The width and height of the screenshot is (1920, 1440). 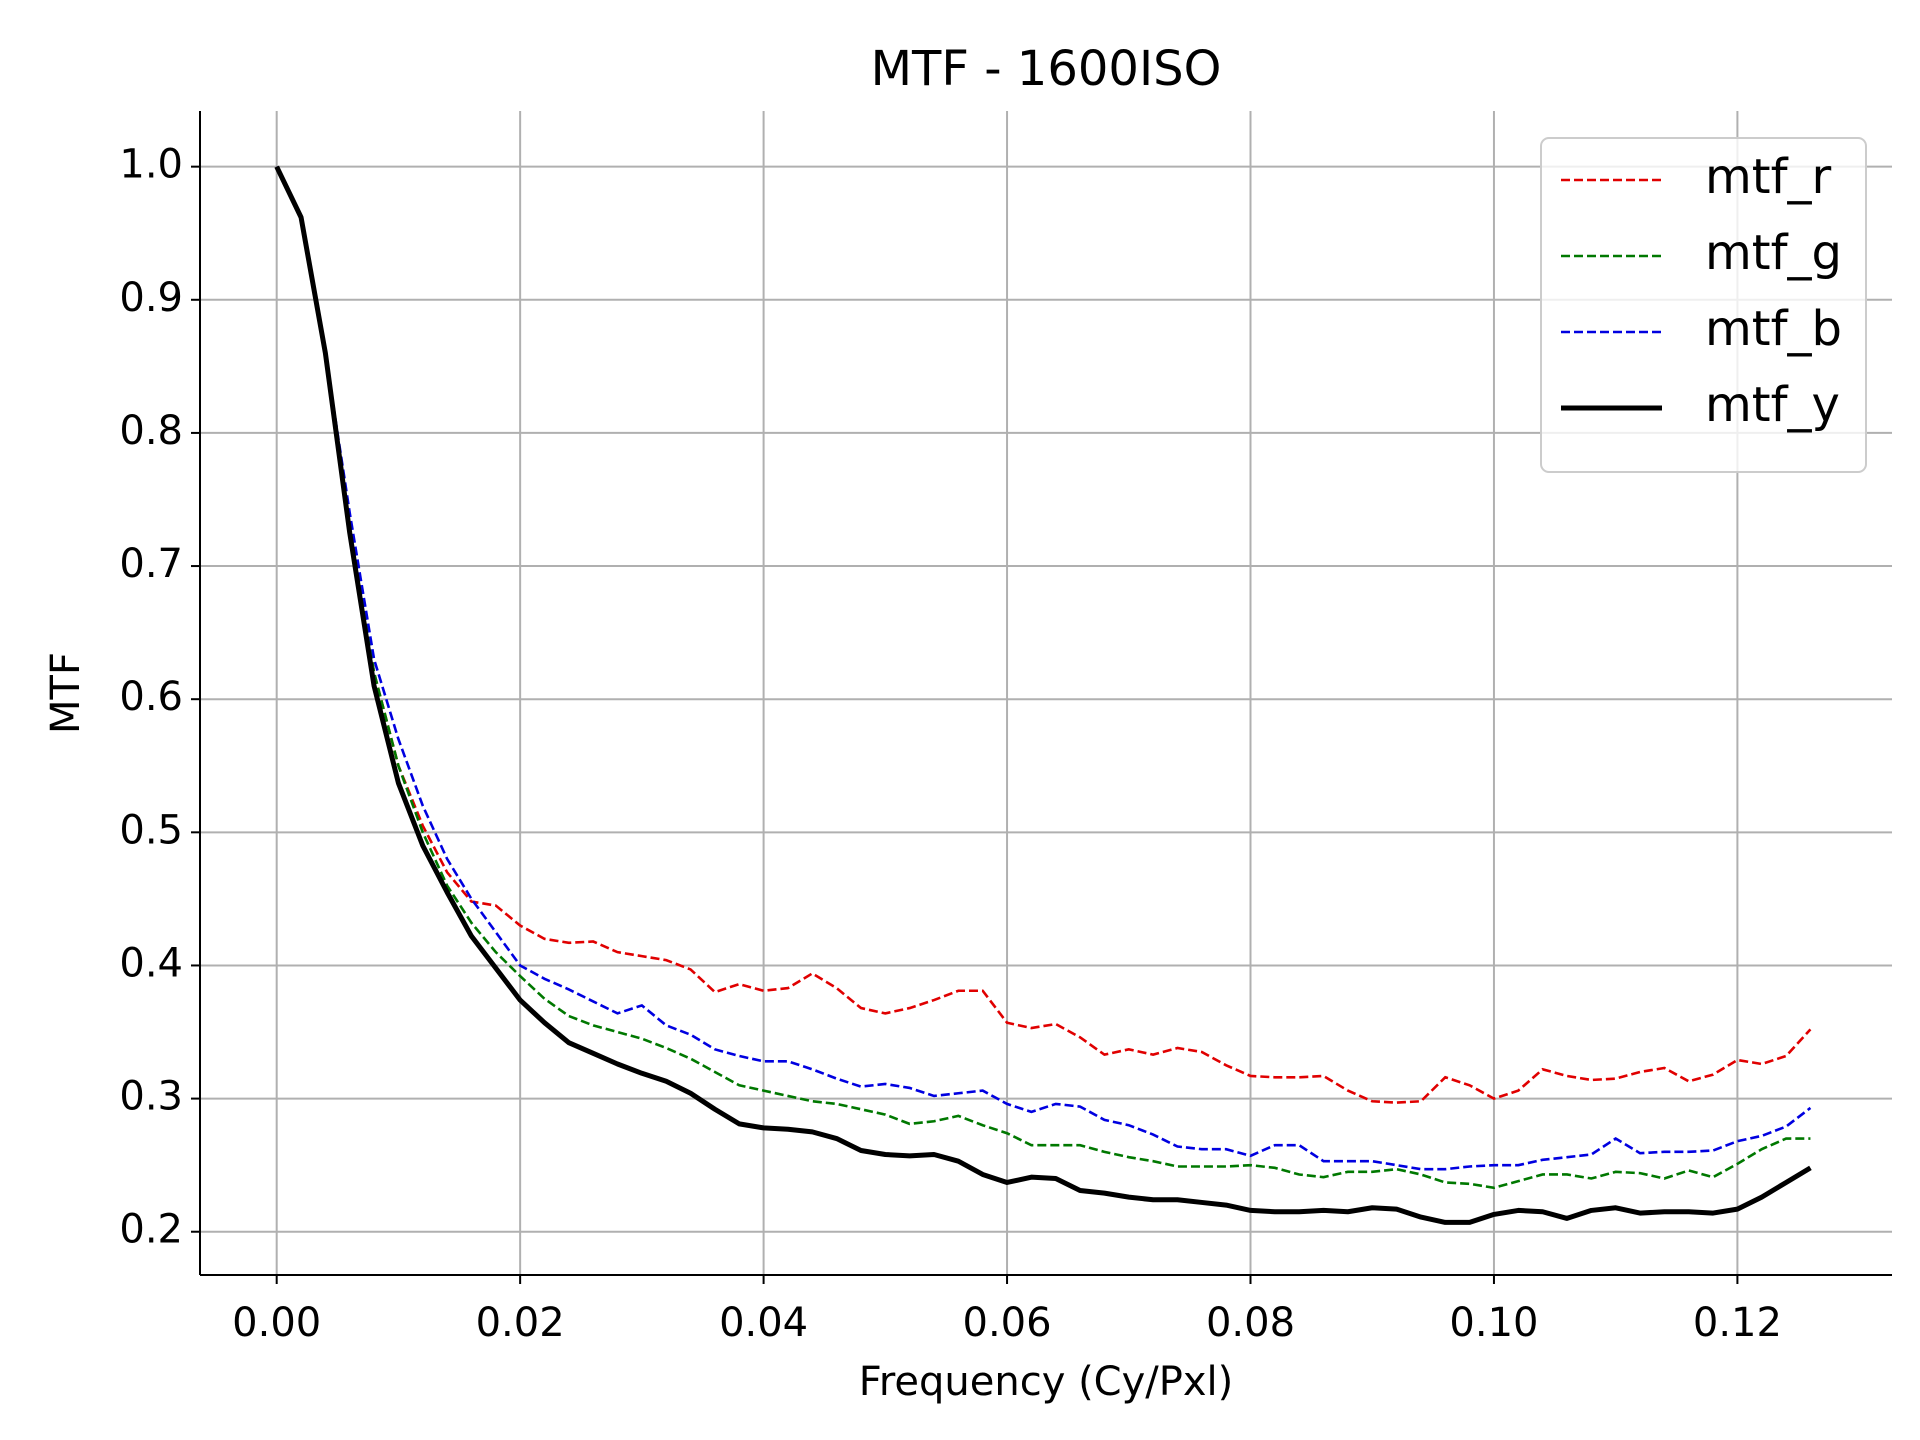 I want to click on x-tick-label: 0.04, so click(x=763, y=1323).